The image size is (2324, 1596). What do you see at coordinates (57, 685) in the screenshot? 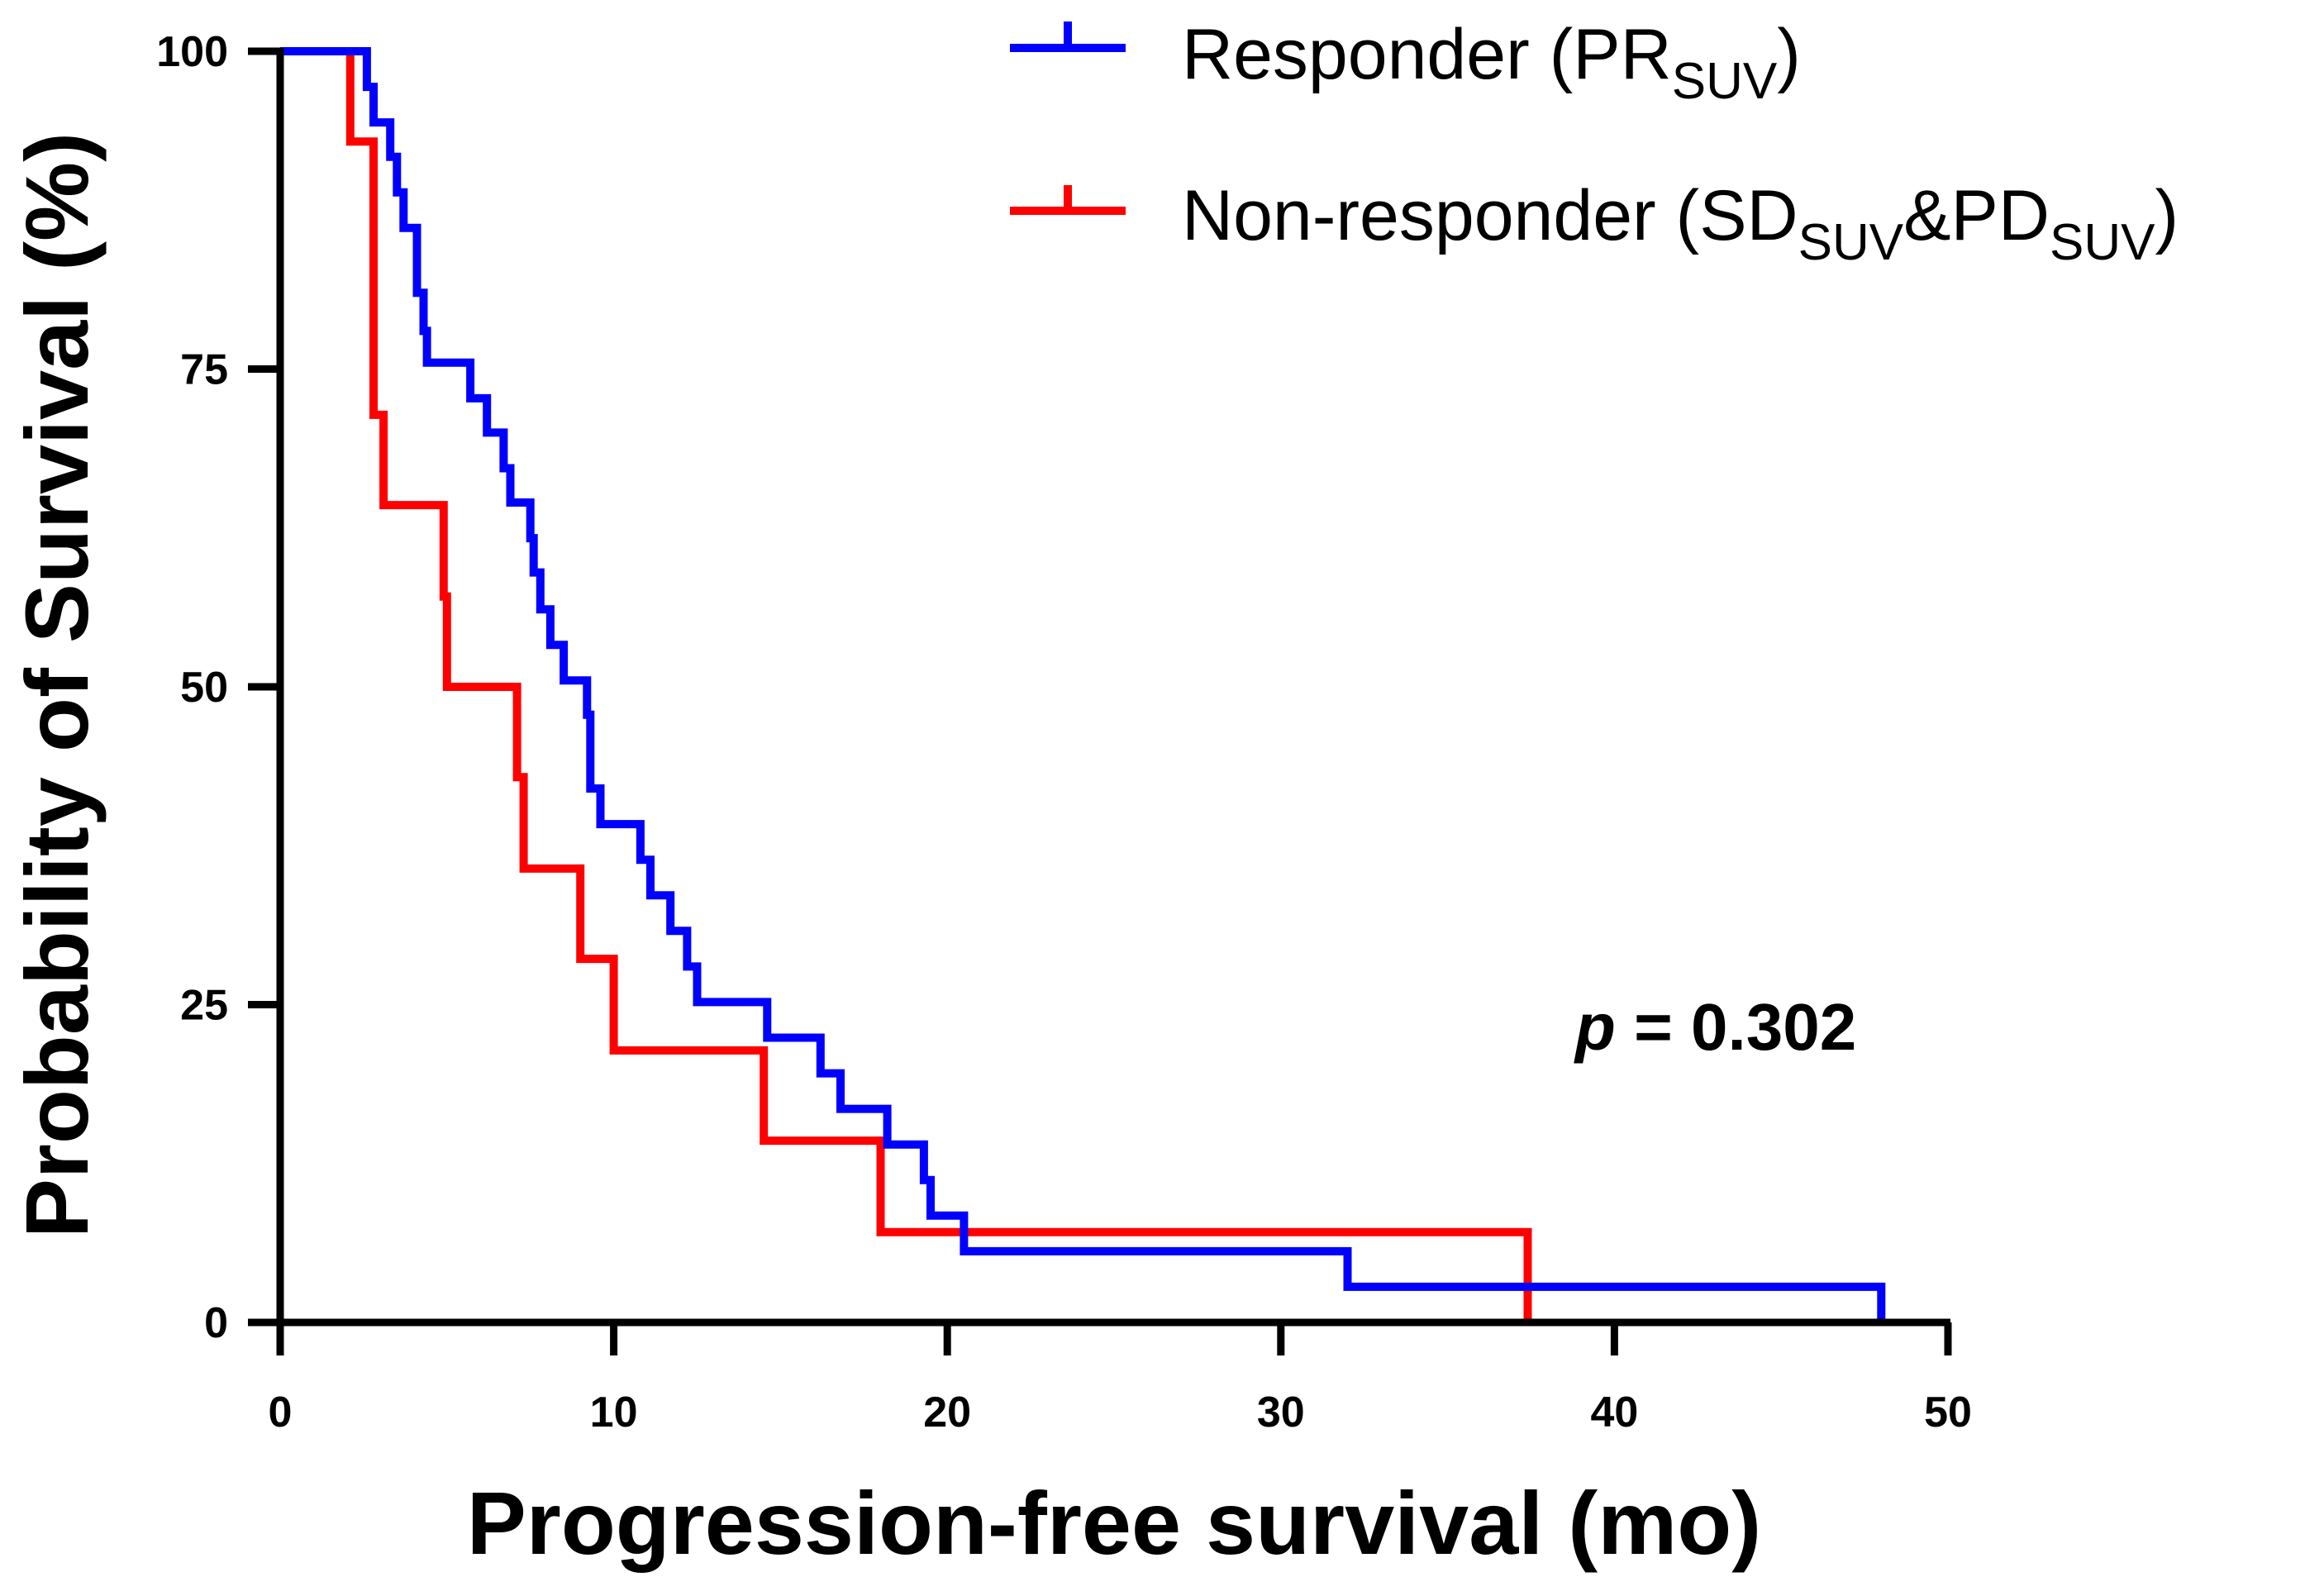
I see `y-axis-title: Probability of Survival (%)` at bounding box center [57, 685].